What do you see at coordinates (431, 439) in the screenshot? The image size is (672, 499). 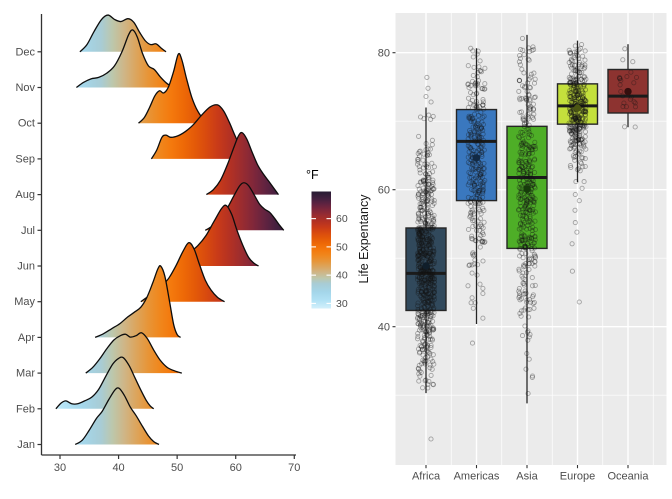 I see `outlier-point` at bounding box center [431, 439].